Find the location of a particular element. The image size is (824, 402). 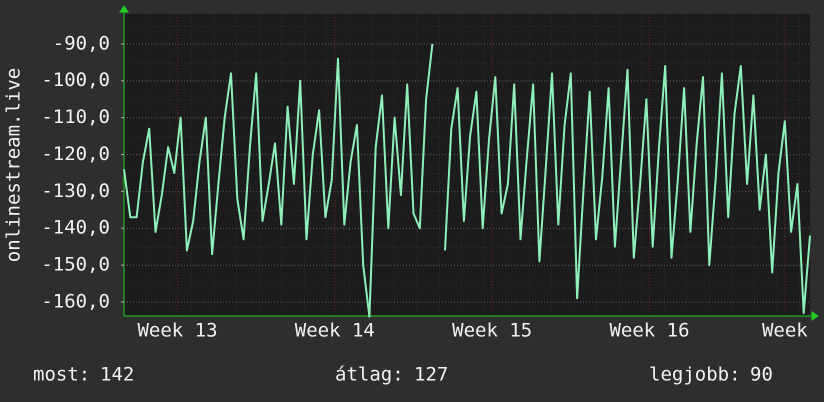

x-tick-label: Week 14 is located at coordinates (335, 331).